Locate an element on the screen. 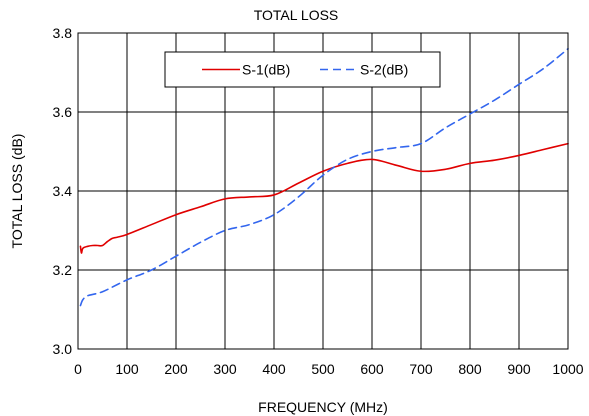 The height and width of the screenshot is (416, 589). x-tick-label: 700 is located at coordinates (421, 369).